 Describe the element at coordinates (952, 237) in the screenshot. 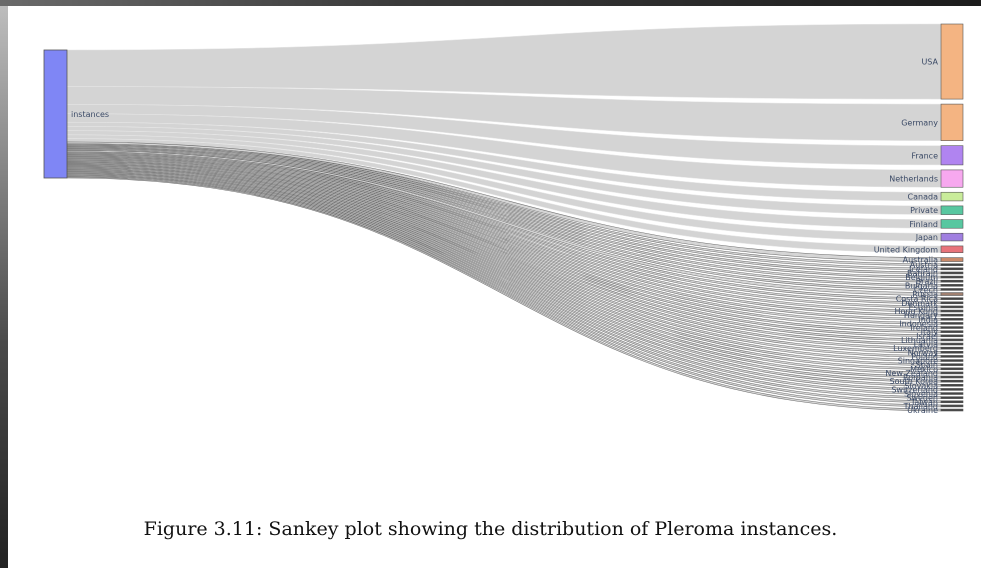

I see `node-japan` at that location.